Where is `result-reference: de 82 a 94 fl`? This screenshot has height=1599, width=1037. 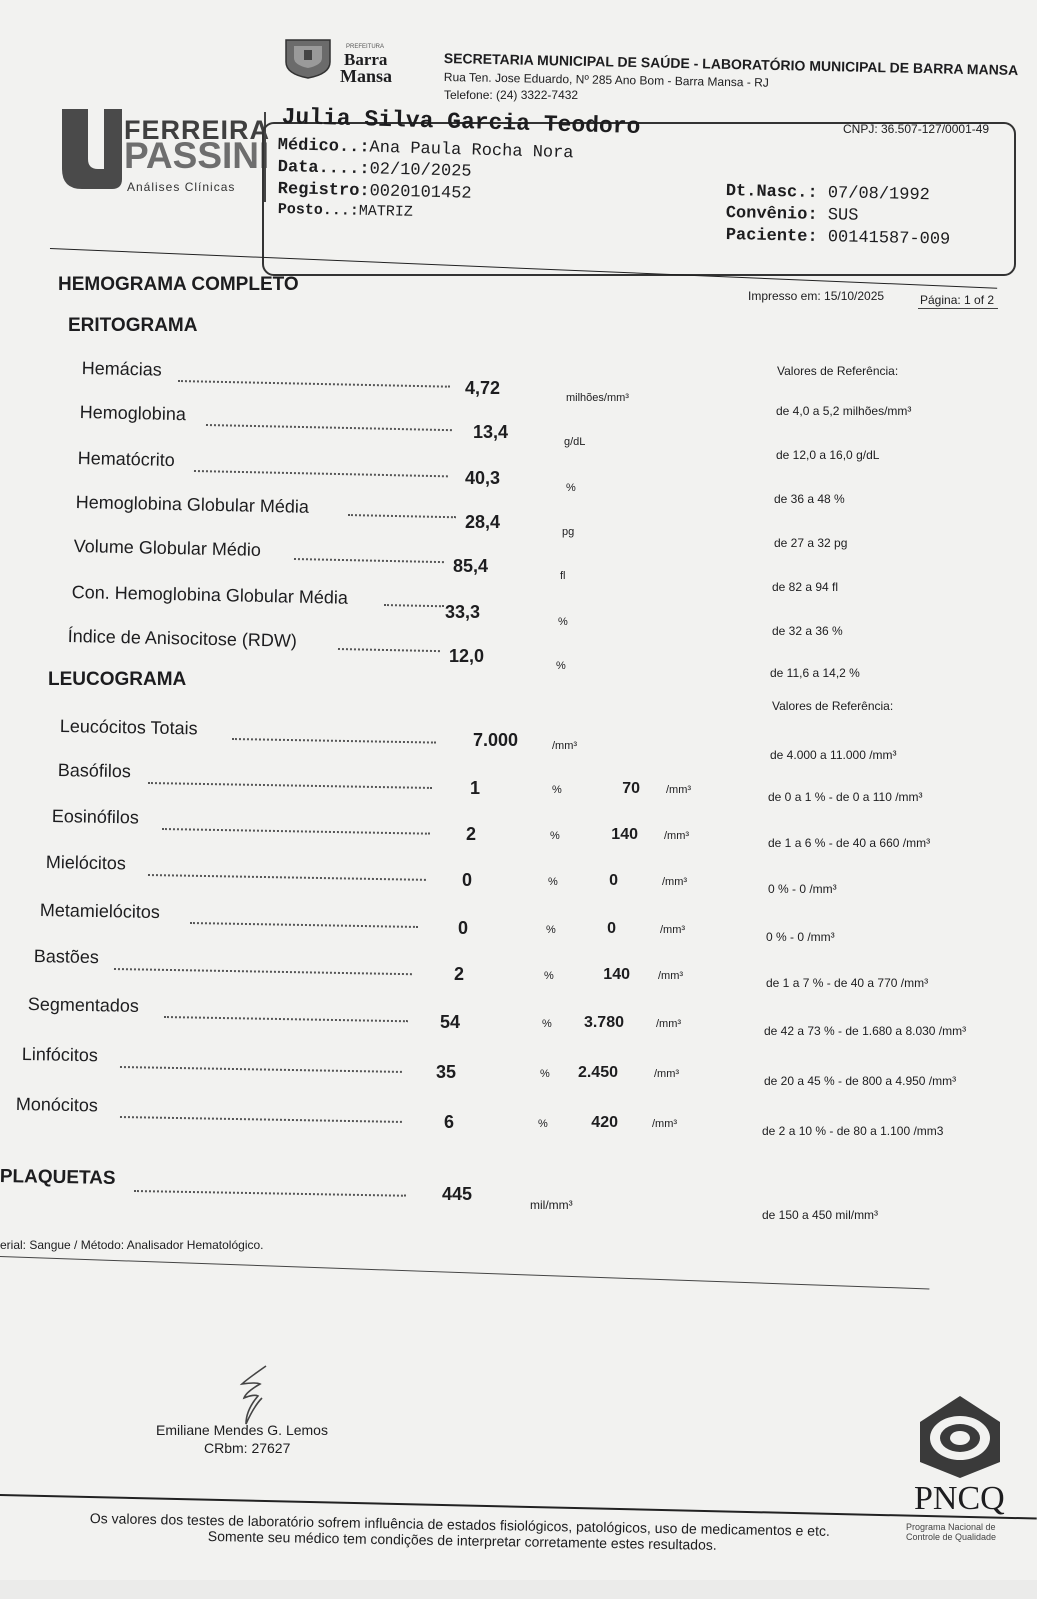
result-reference: de 82 a 94 fl is located at coordinates (805, 587).